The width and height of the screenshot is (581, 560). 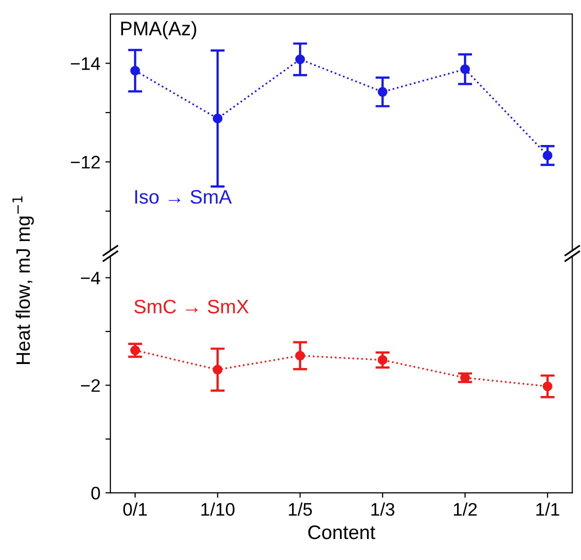 I want to click on x-tick-label: 1/3, so click(x=382, y=509).